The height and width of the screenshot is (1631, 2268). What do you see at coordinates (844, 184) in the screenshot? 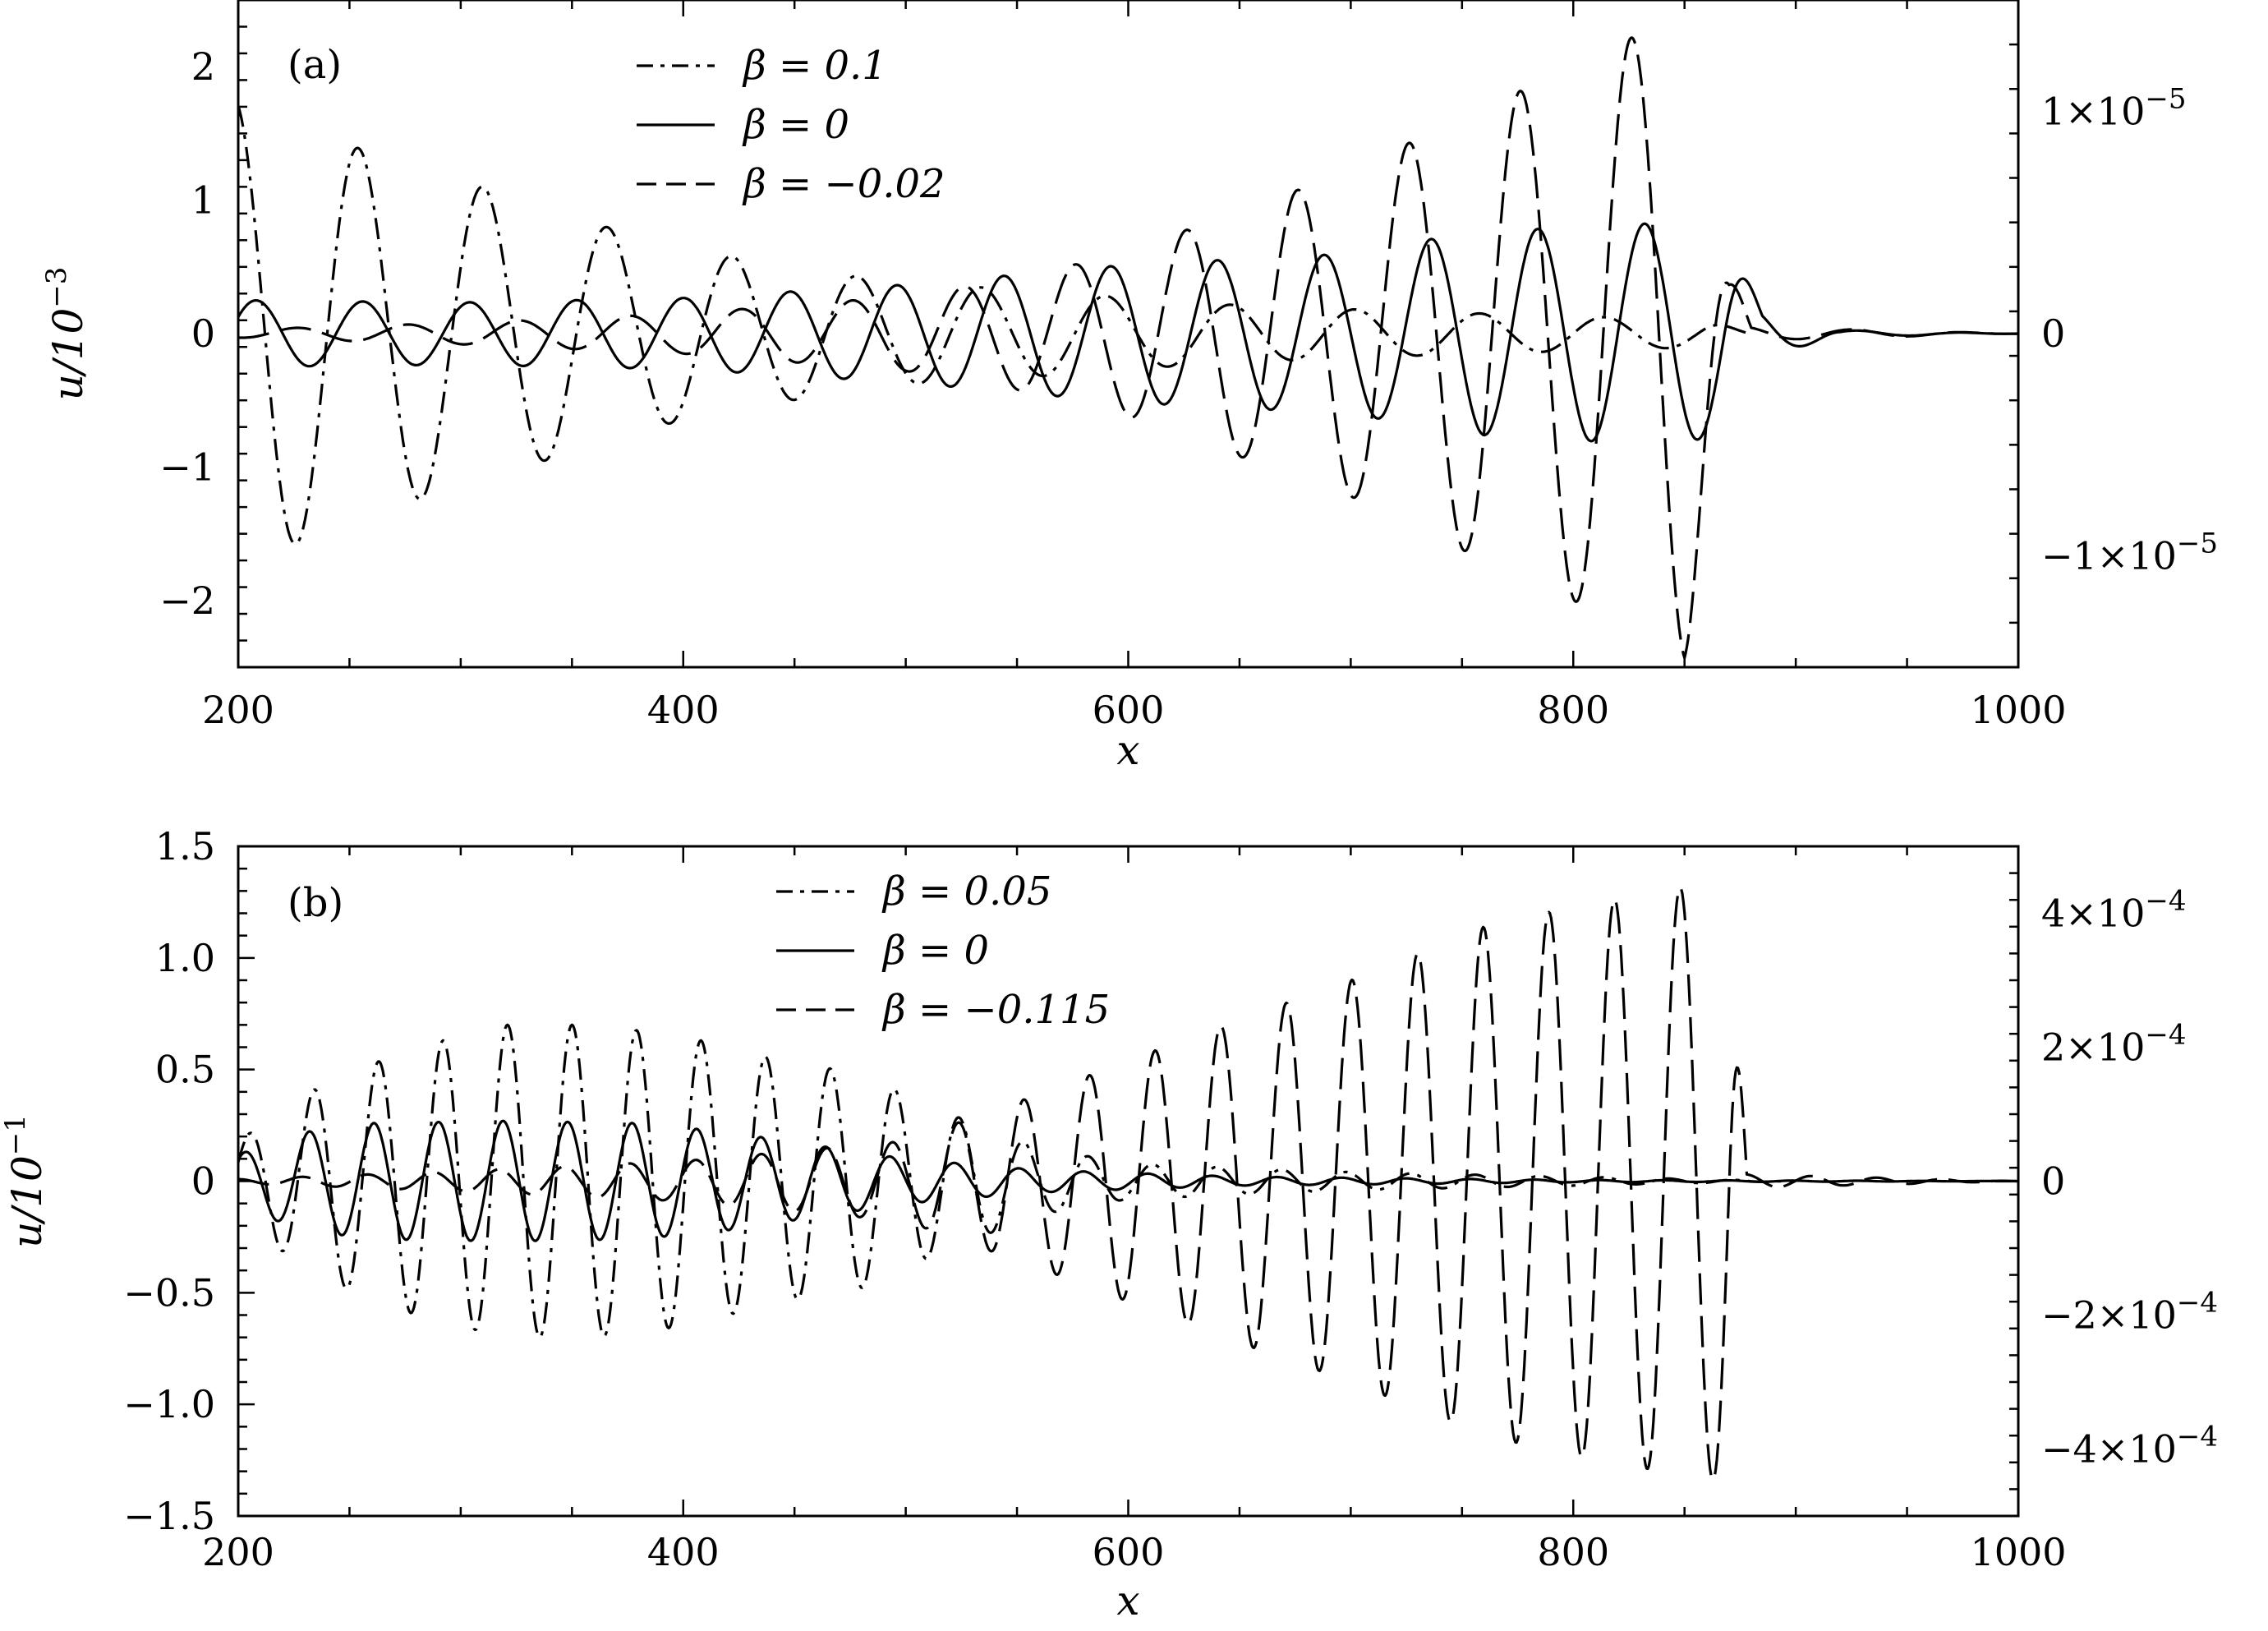
I see `legend-entry: β = −0.02` at bounding box center [844, 184].